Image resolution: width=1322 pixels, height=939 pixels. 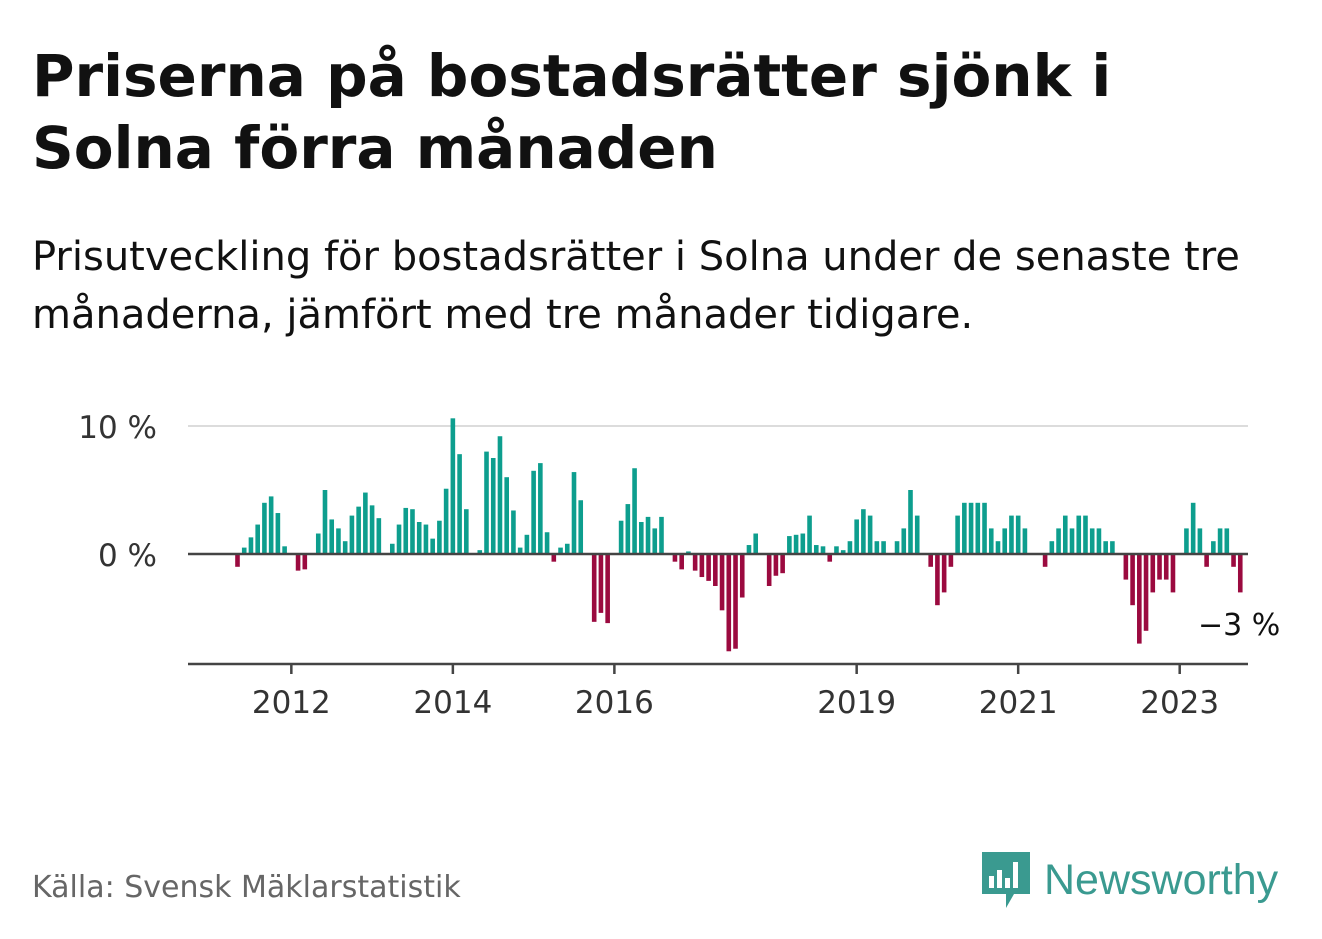 What do you see at coordinates (452, 703) in the screenshot?
I see `x-tick-label: 2014` at bounding box center [452, 703].